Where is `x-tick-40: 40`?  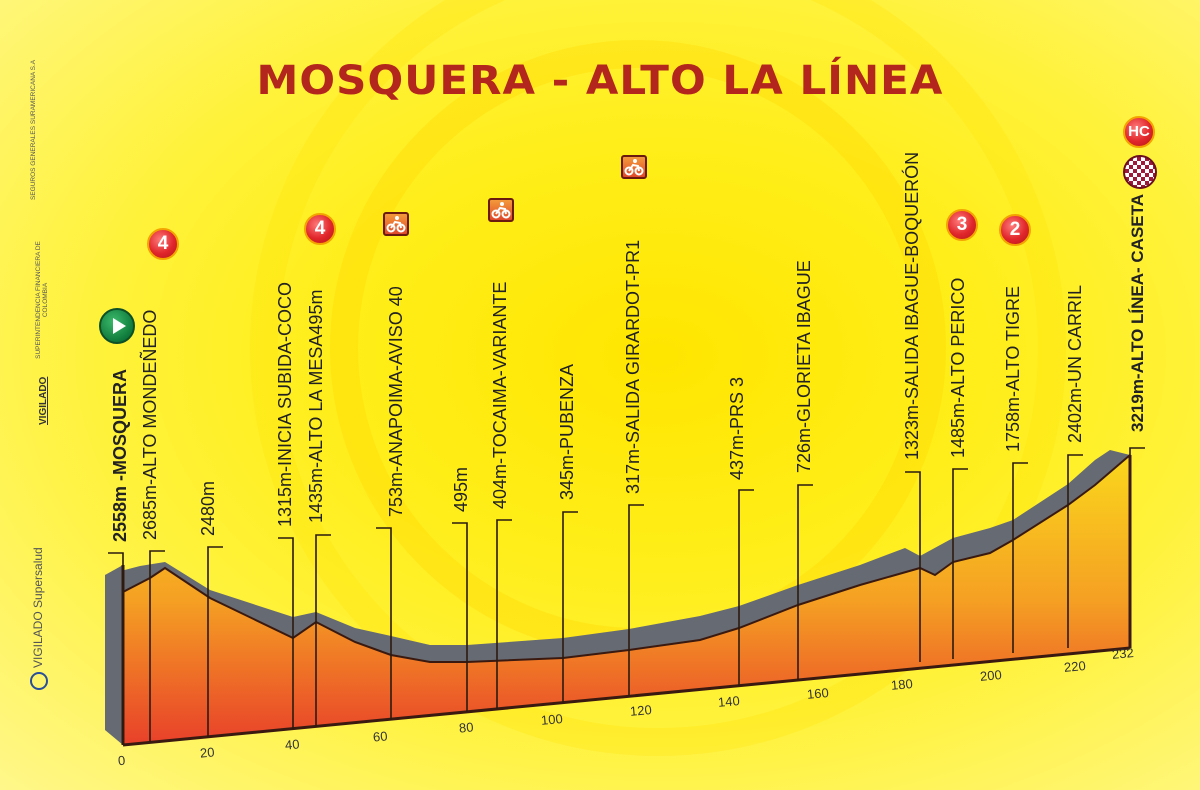
x-tick-40: 40 is located at coordinates (292, 744).